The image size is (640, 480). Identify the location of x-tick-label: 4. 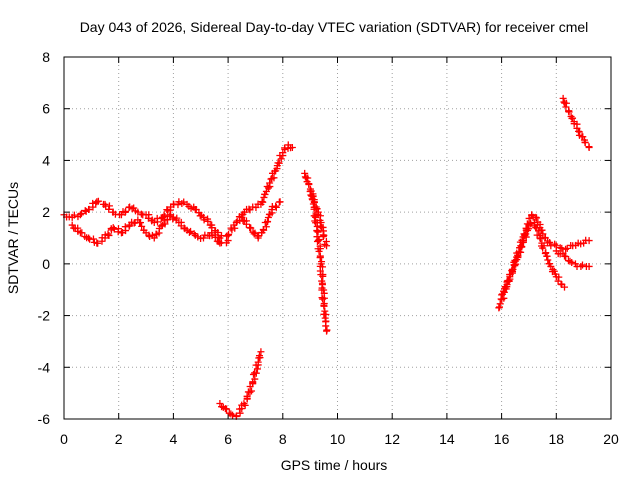
(174, 439).